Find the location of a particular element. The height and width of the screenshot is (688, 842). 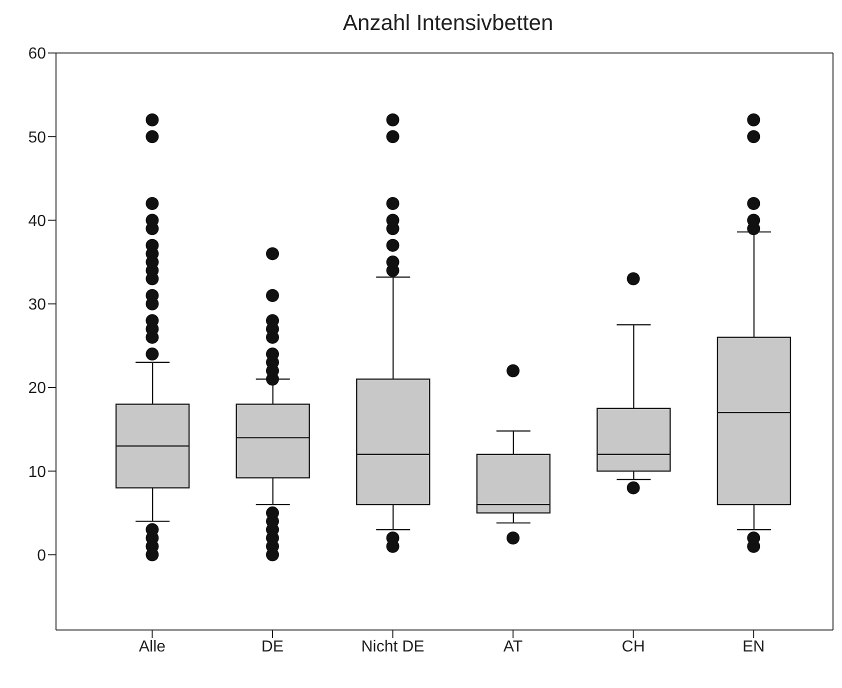

x-tick-label: DE is located at coordinates (272, 647).